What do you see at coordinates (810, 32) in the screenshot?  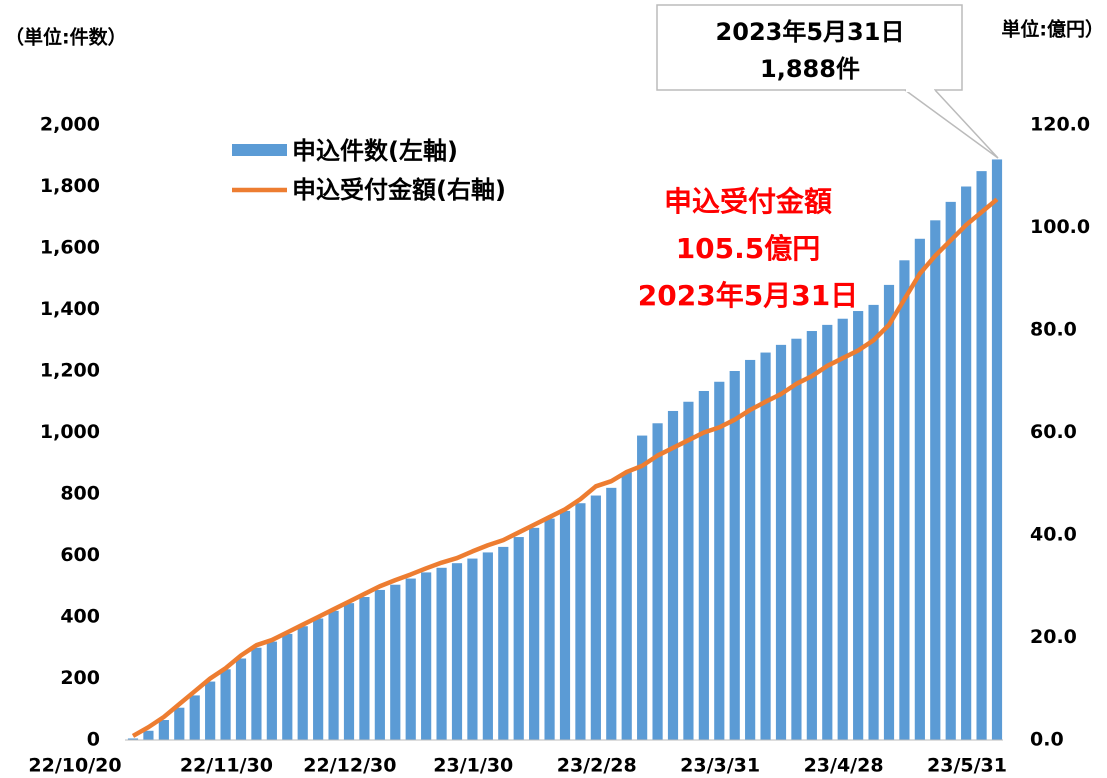 I see `callout-text: 2023年5月31日` at bounding box center [810, 32].